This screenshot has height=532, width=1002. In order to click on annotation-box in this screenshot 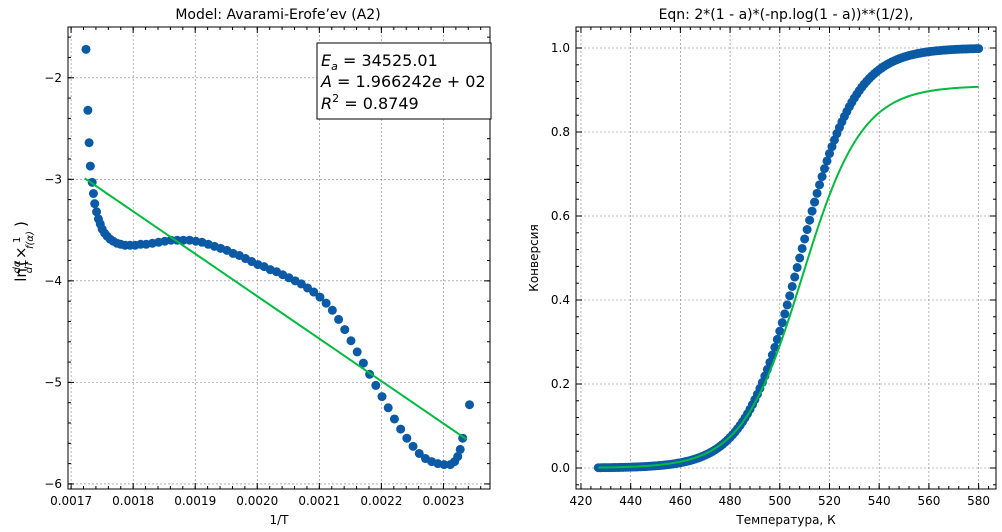, I will do `click(404, 81)`.